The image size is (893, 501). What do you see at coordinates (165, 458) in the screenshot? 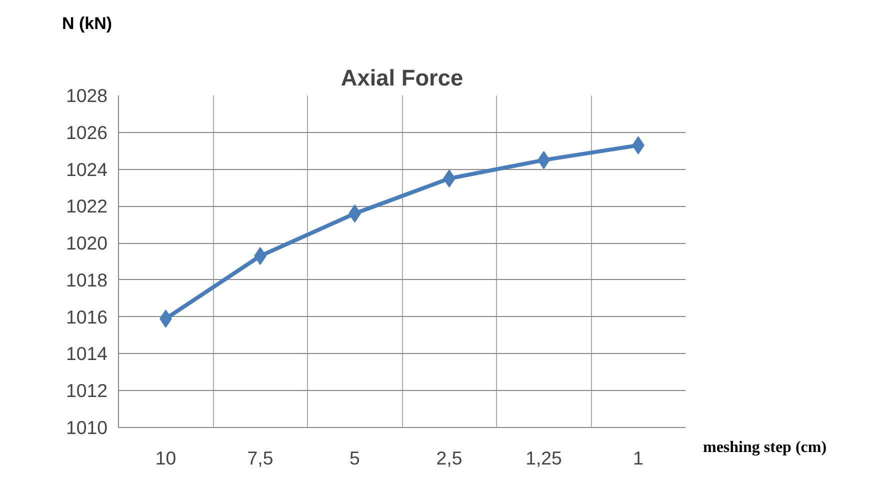
I see `x-tick-label: 10` at bounding box center [165, 458].